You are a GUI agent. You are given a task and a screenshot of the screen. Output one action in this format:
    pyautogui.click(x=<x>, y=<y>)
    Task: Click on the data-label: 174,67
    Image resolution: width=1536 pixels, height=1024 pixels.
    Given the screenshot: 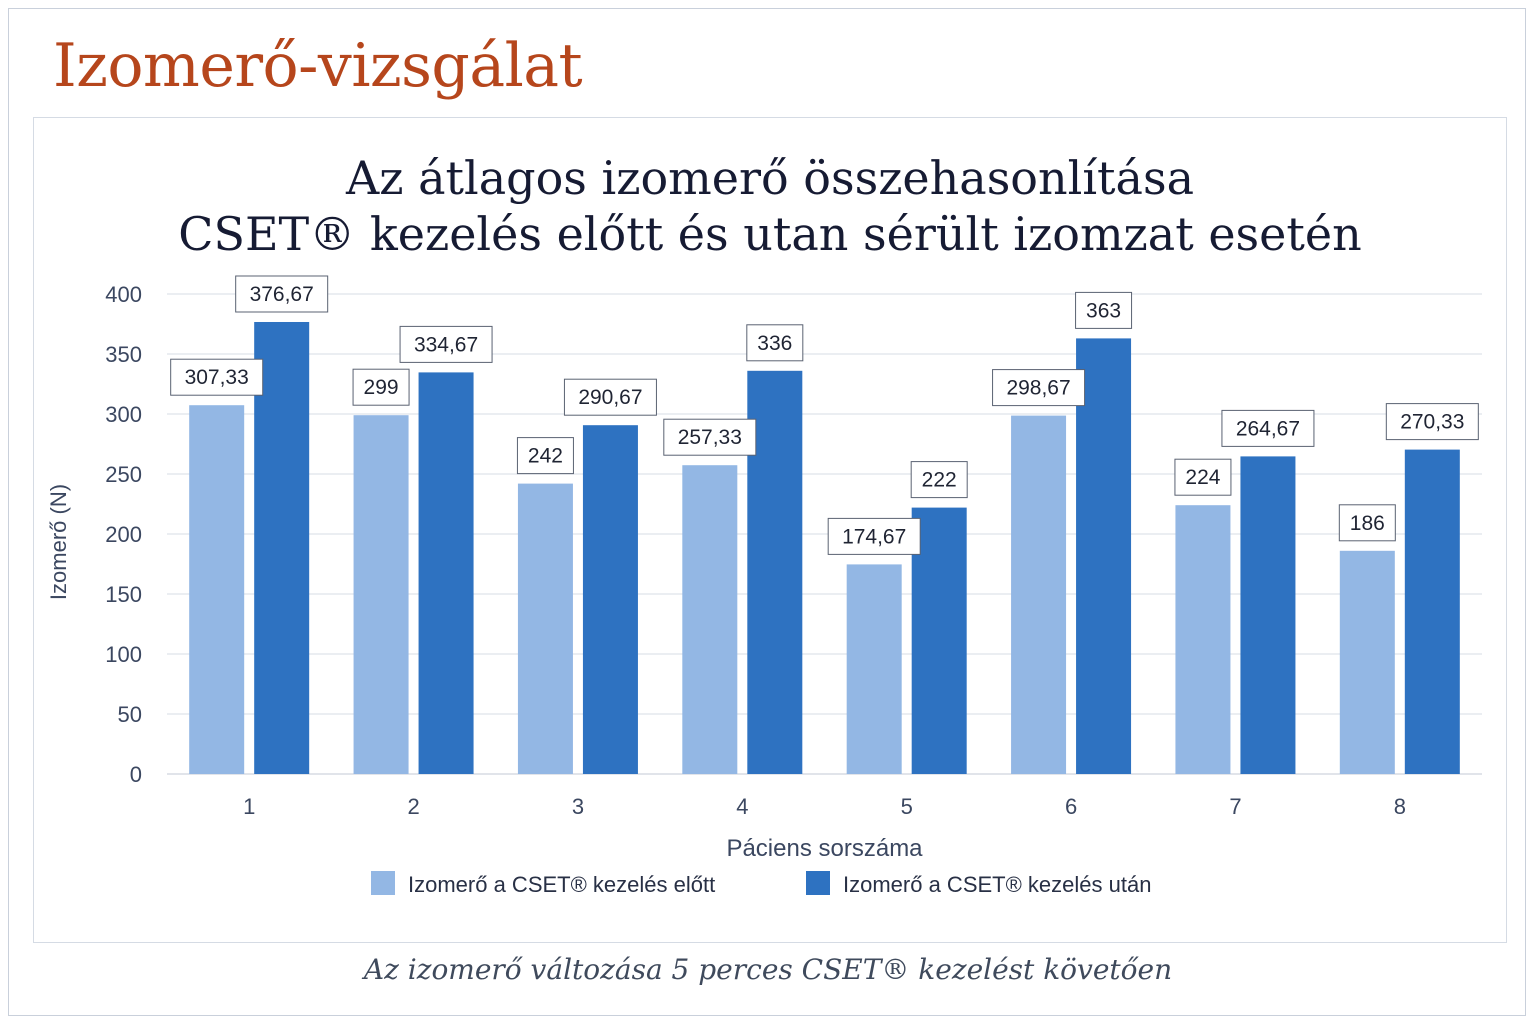 What is the action you would take?
    pyautogui.click(x=874, y=536)
    